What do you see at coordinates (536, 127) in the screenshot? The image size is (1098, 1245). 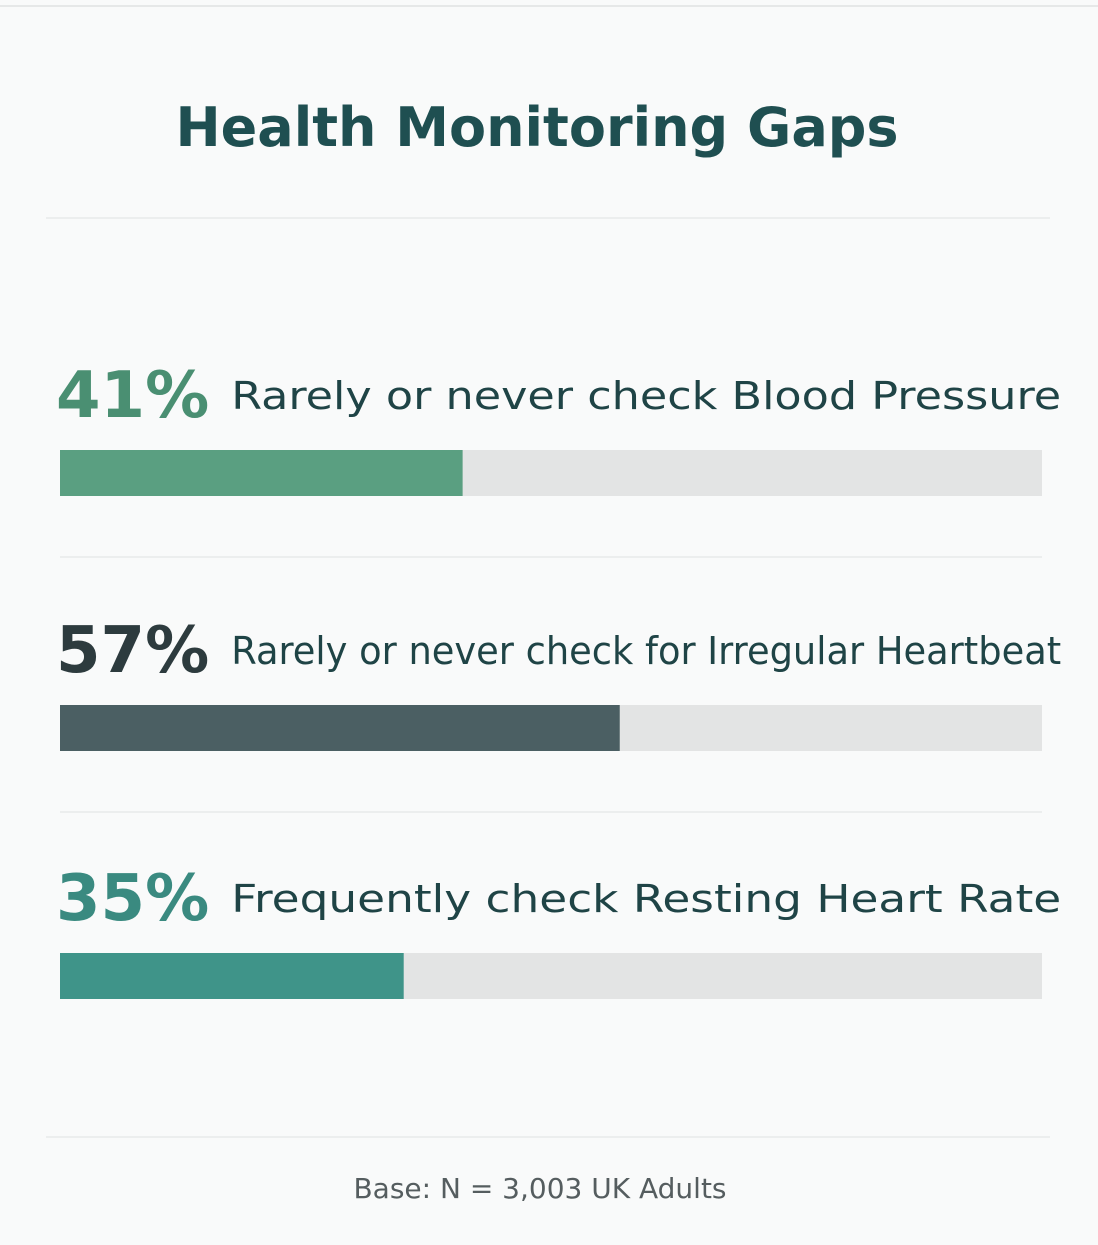 I see `chart-title: Health Monitoring Gaps` at bounding box center [536, 127].